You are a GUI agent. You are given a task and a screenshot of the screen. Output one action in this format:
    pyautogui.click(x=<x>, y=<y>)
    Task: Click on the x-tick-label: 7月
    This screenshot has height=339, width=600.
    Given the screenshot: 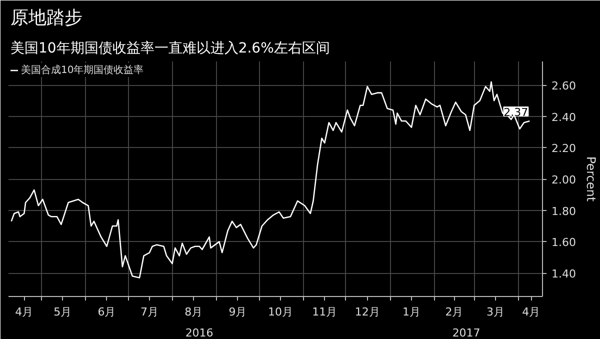 What is the action you would take?
    pyautogui.click(x=149, y=312)
    